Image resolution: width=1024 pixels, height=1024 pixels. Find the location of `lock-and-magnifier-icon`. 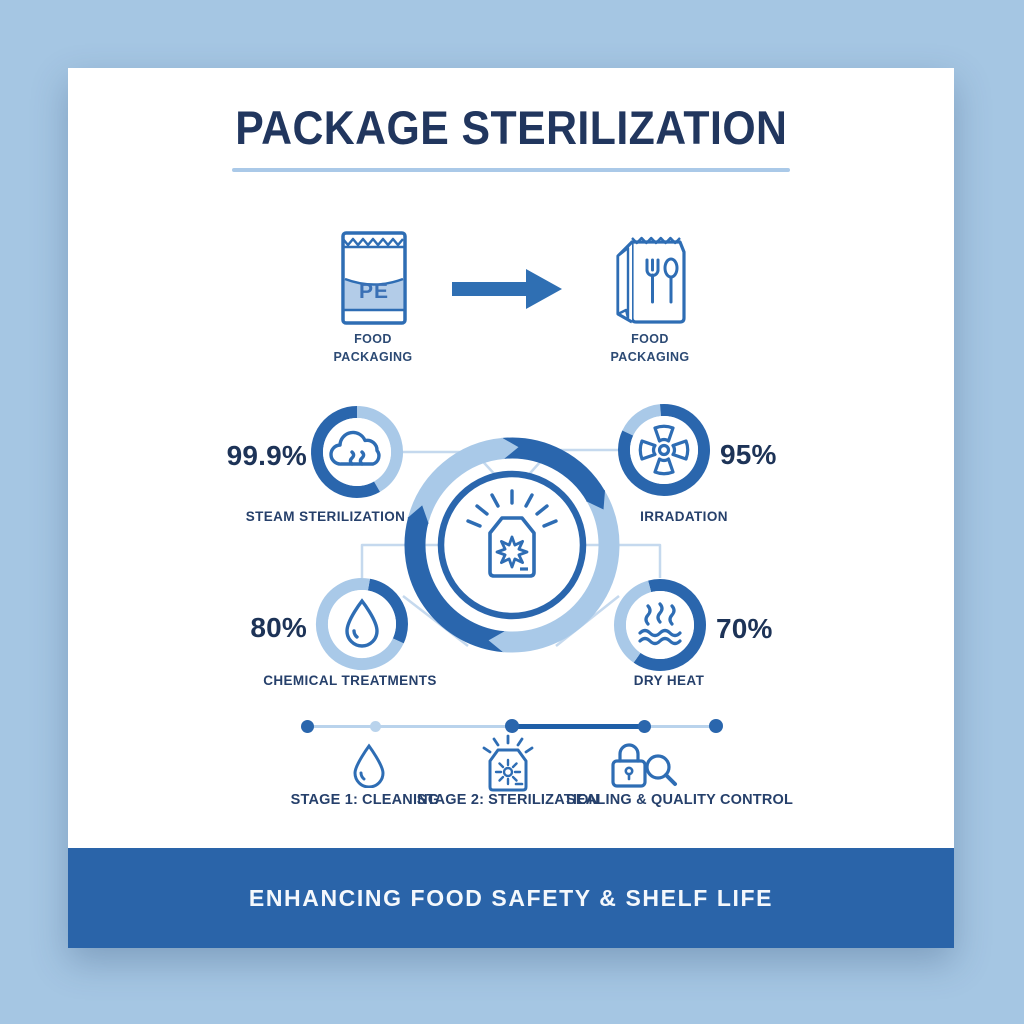

lock-and-magnifier-icon is located at coordinates (644, 765).